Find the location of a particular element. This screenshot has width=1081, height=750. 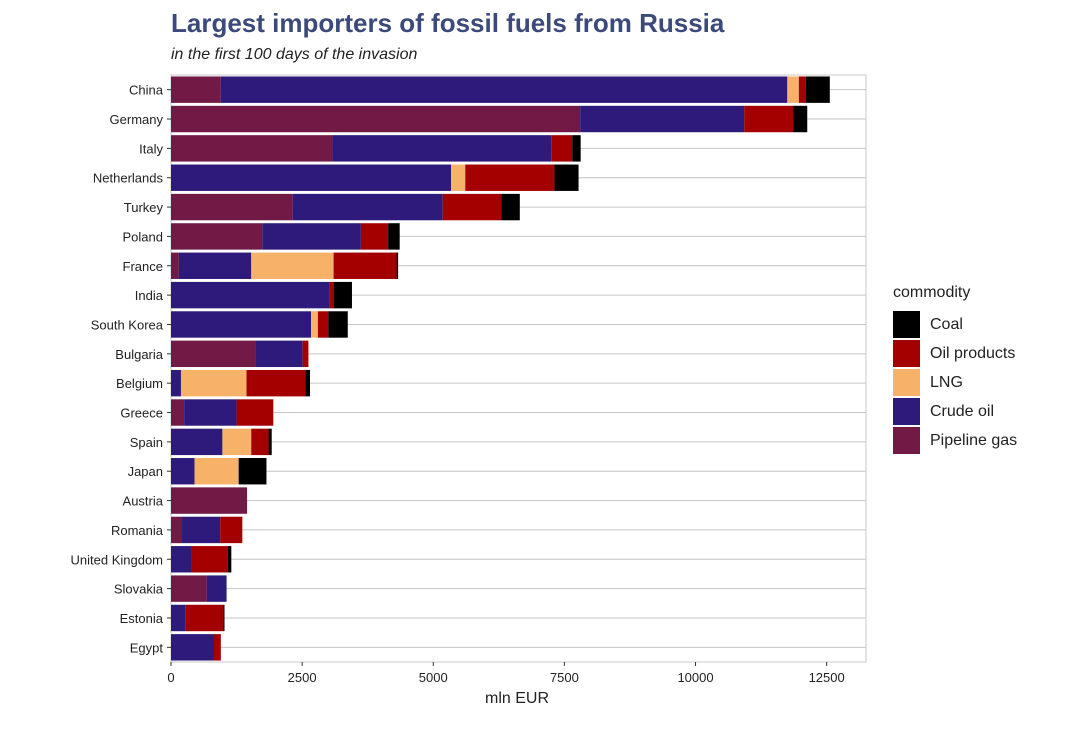

bar-italy-crude-oil is located at coordinates (442, 148).